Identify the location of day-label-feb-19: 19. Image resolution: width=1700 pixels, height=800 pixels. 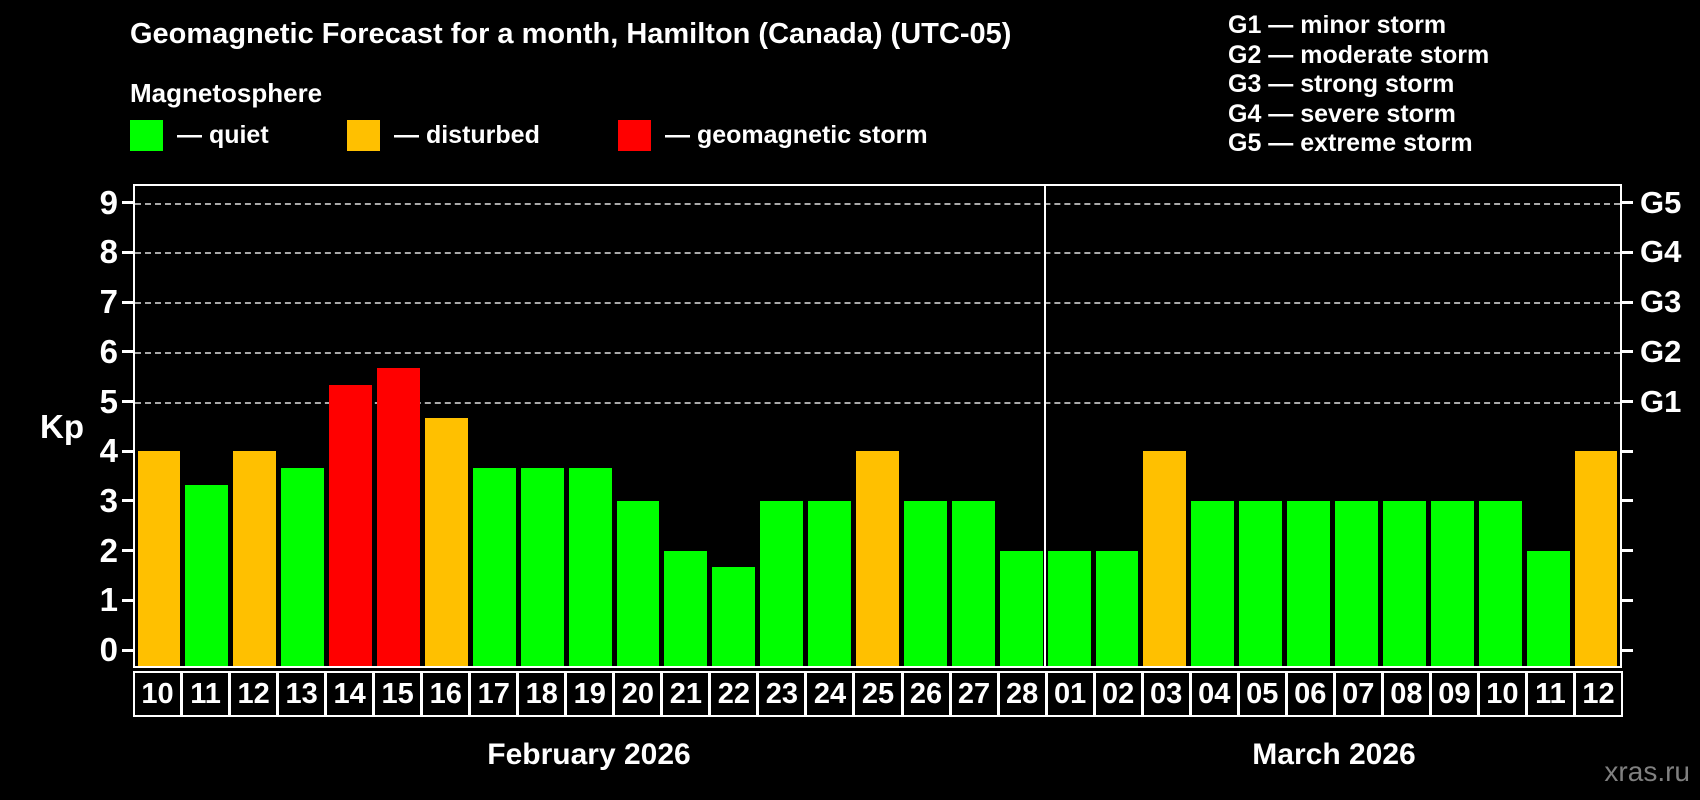
(590, 694).